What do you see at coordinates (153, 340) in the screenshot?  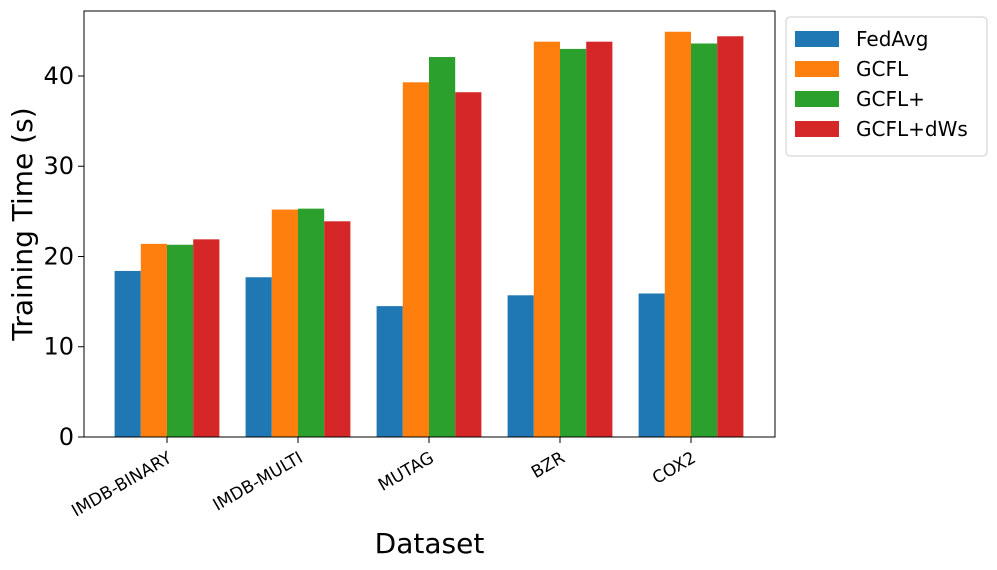 I see `bar-gcfl-imdb-binary` at bounding box center [153, 340].